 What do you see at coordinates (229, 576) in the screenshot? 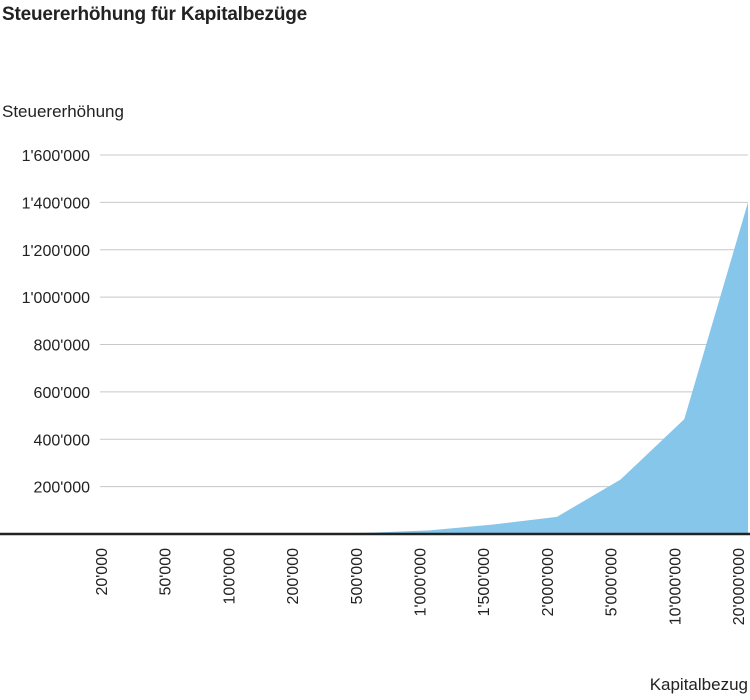
I see `x-tick-label: 100'000` at bounding box center [229, 576].